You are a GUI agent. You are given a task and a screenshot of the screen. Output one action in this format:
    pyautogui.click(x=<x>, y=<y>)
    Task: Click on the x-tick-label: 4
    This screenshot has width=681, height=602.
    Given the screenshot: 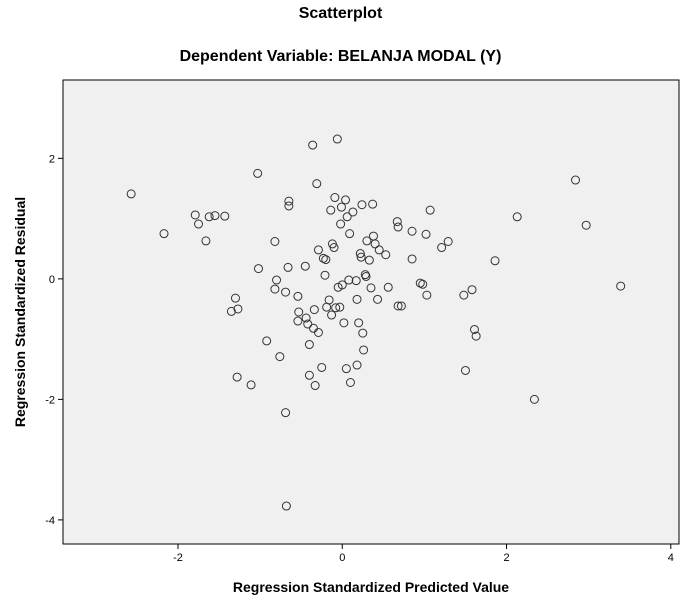 What is the action you would take?
    pyautogui.click(x=671, y=558)
    